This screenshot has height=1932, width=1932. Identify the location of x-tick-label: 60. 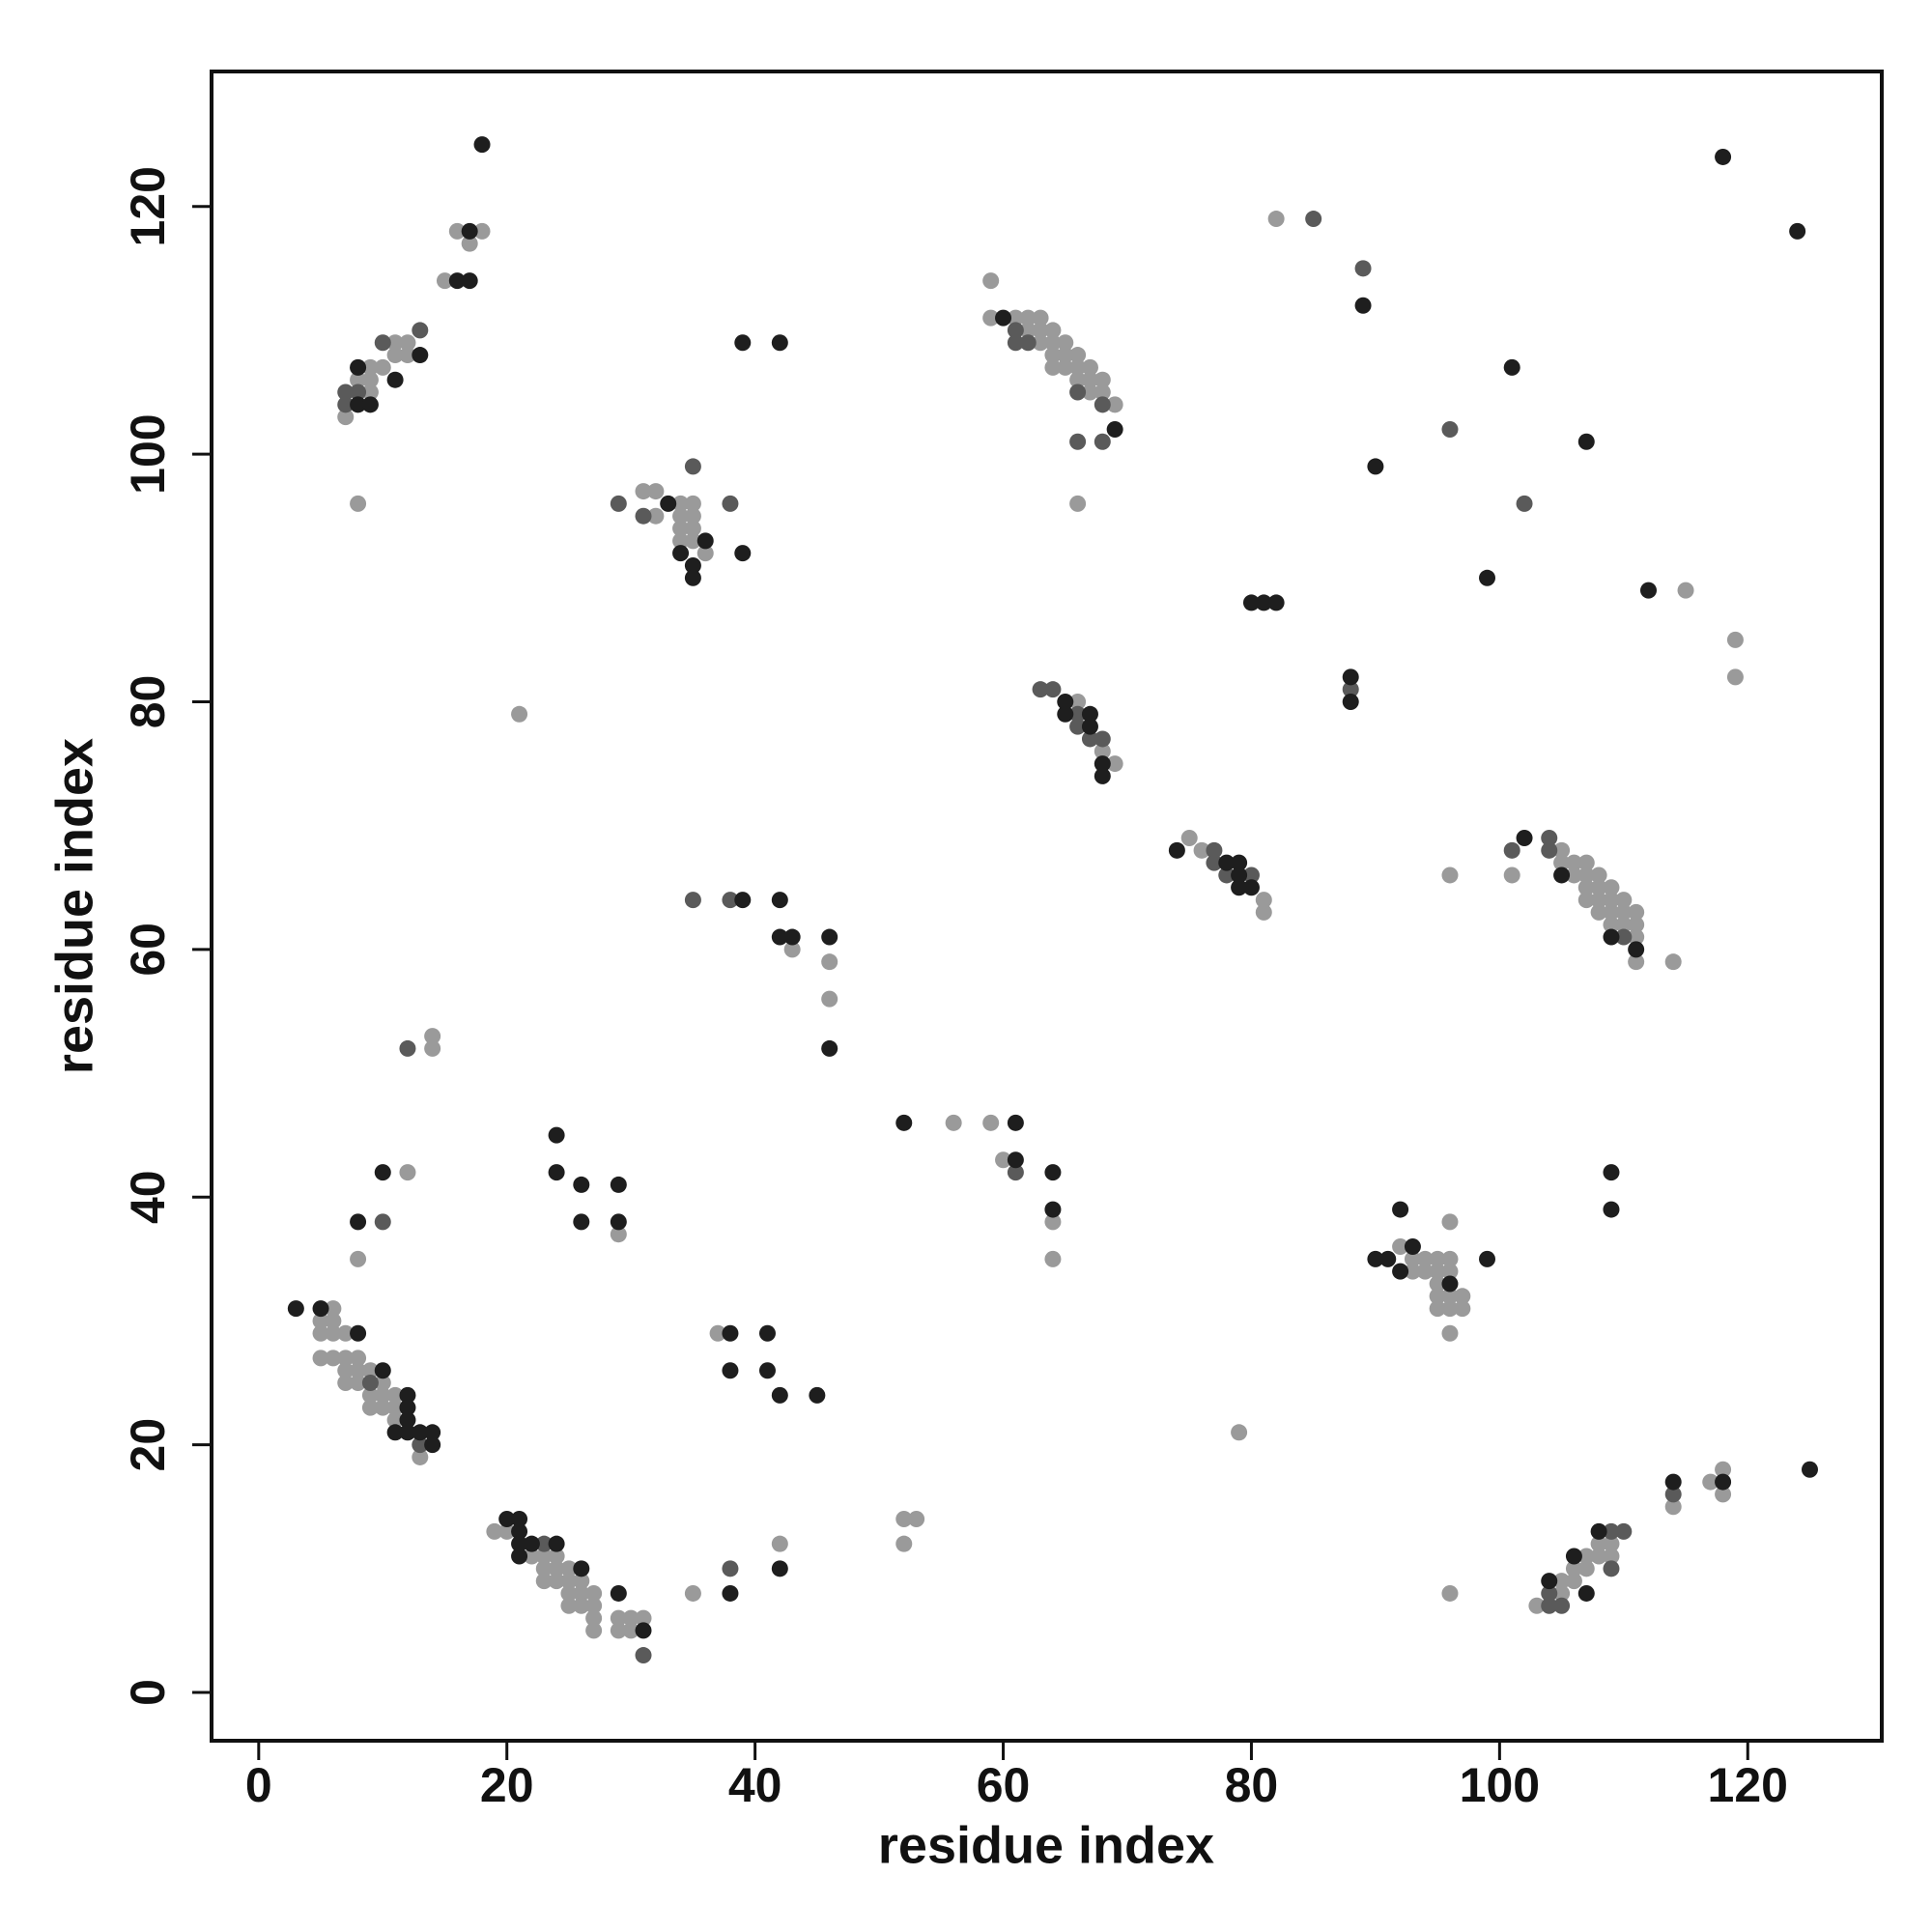
(1004, 1785).